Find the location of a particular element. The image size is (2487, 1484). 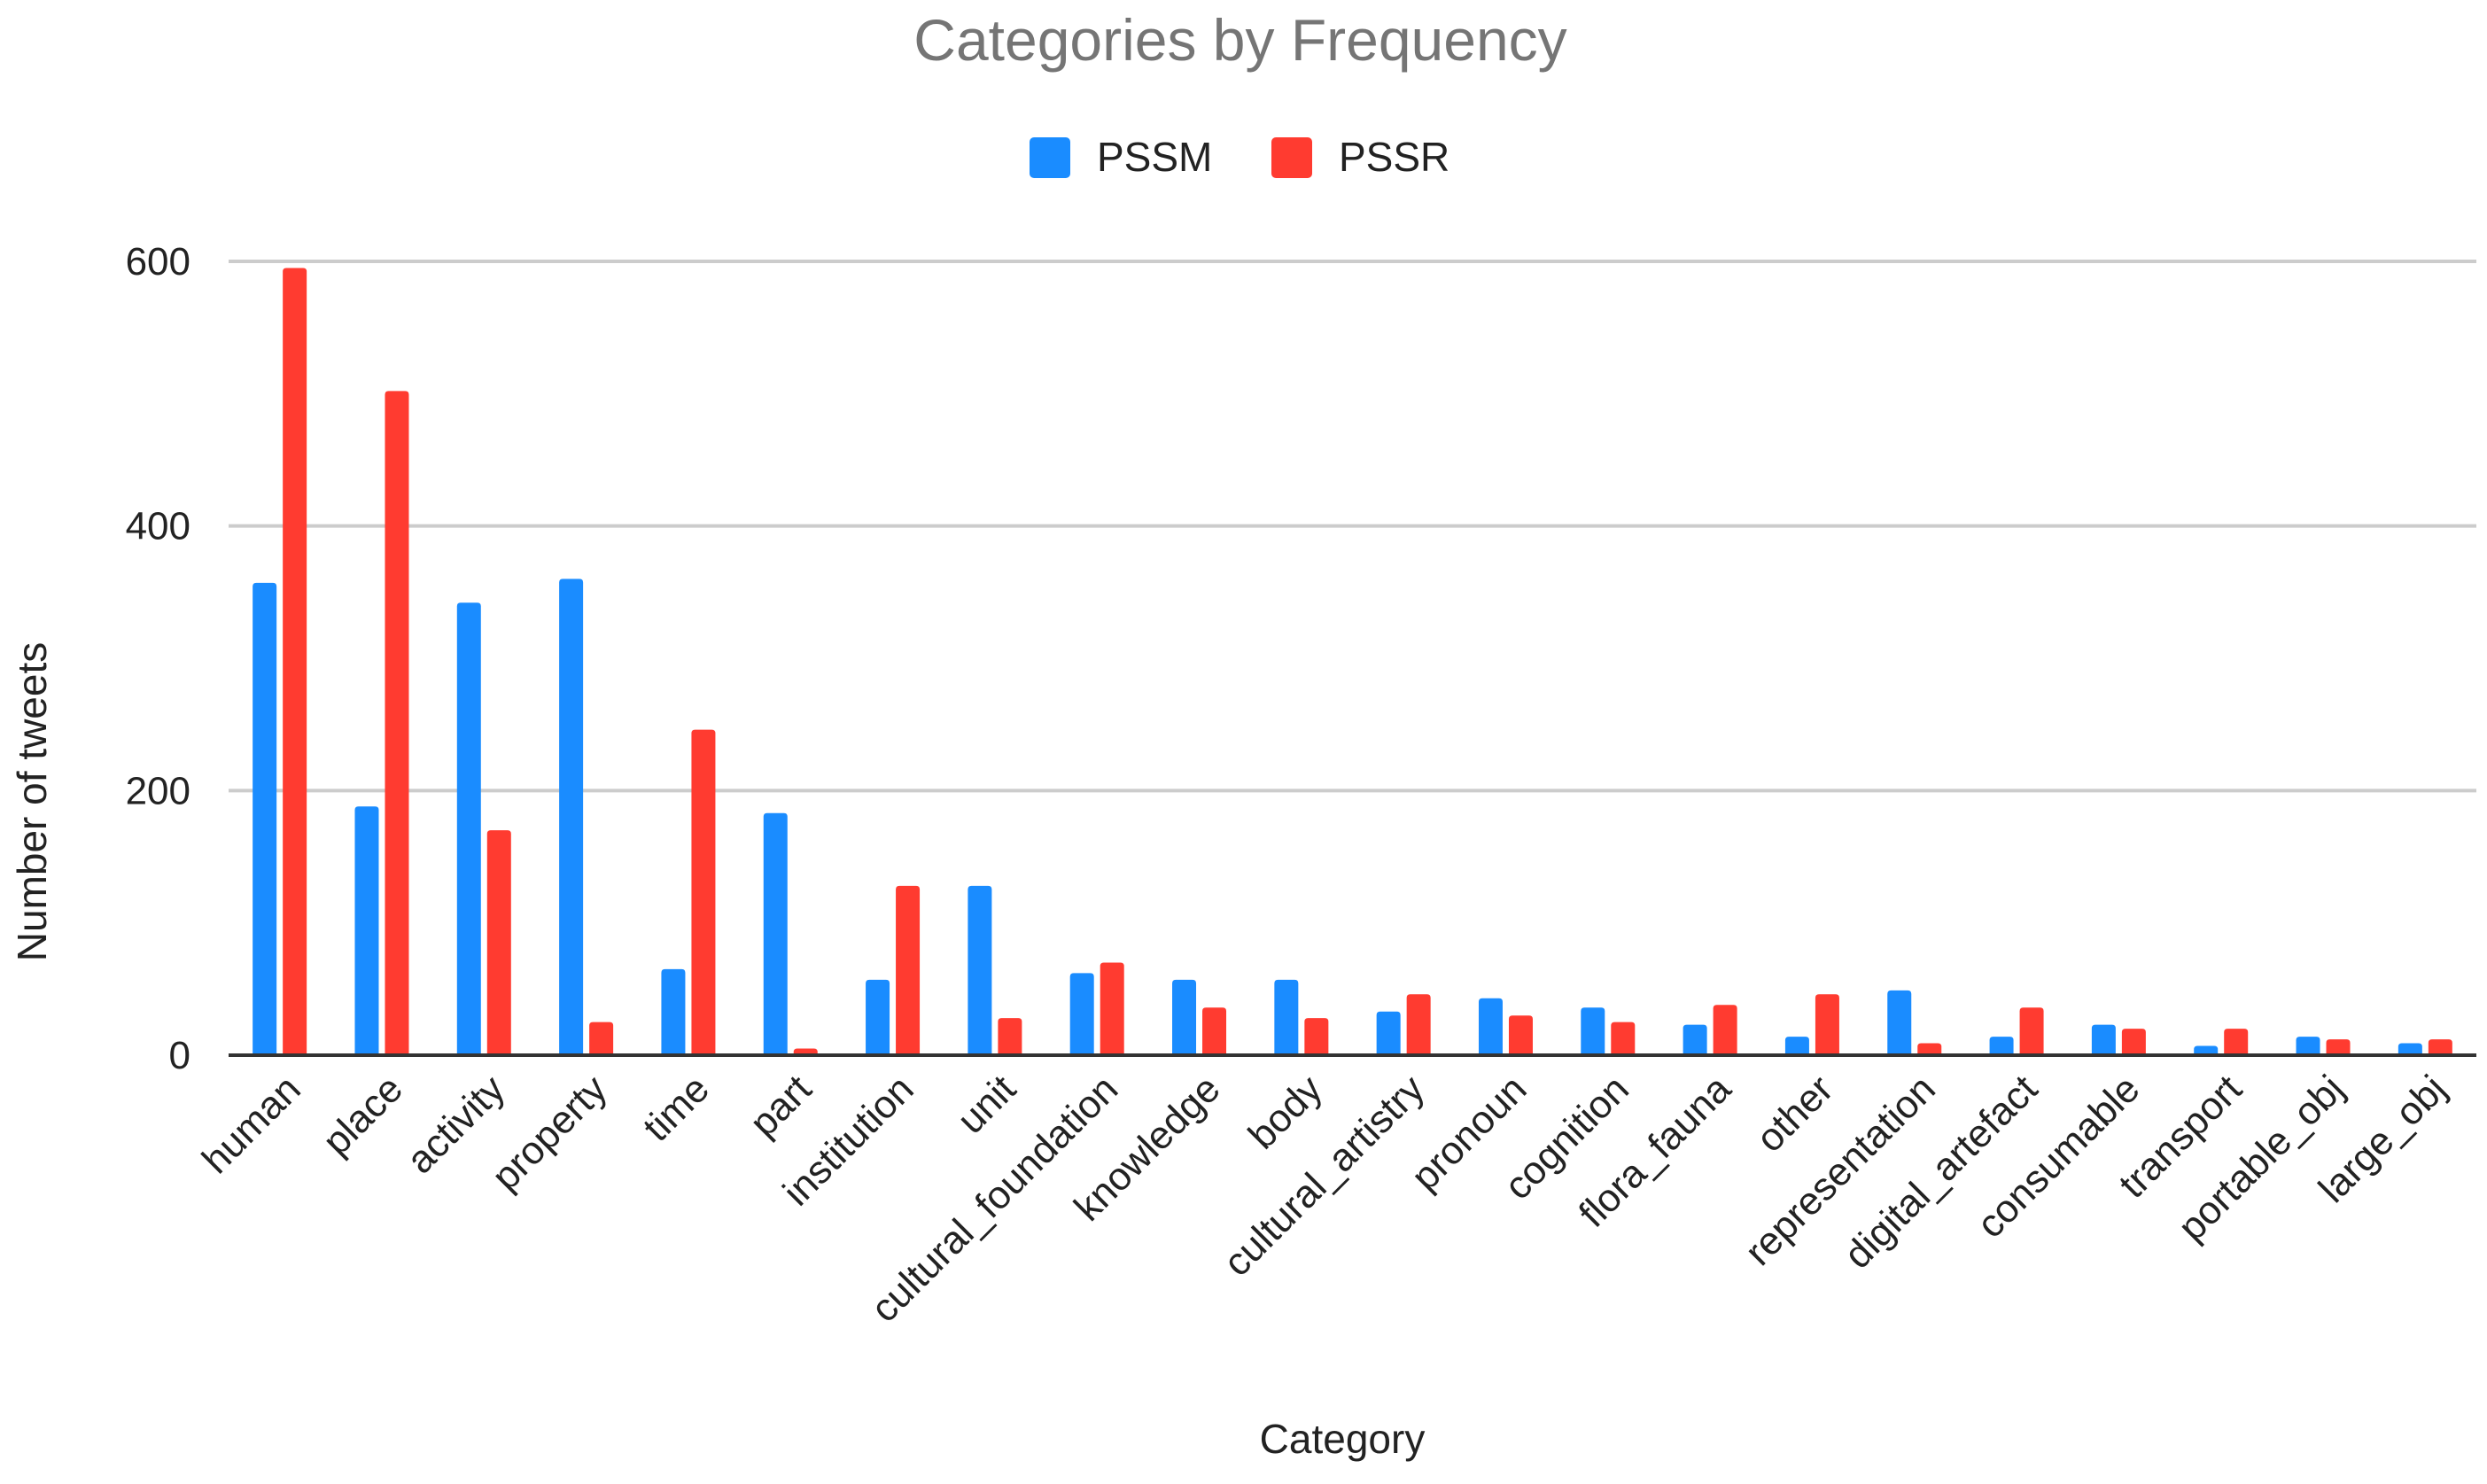

legend-swatch-pssr is located at coordinates (1291, 157).